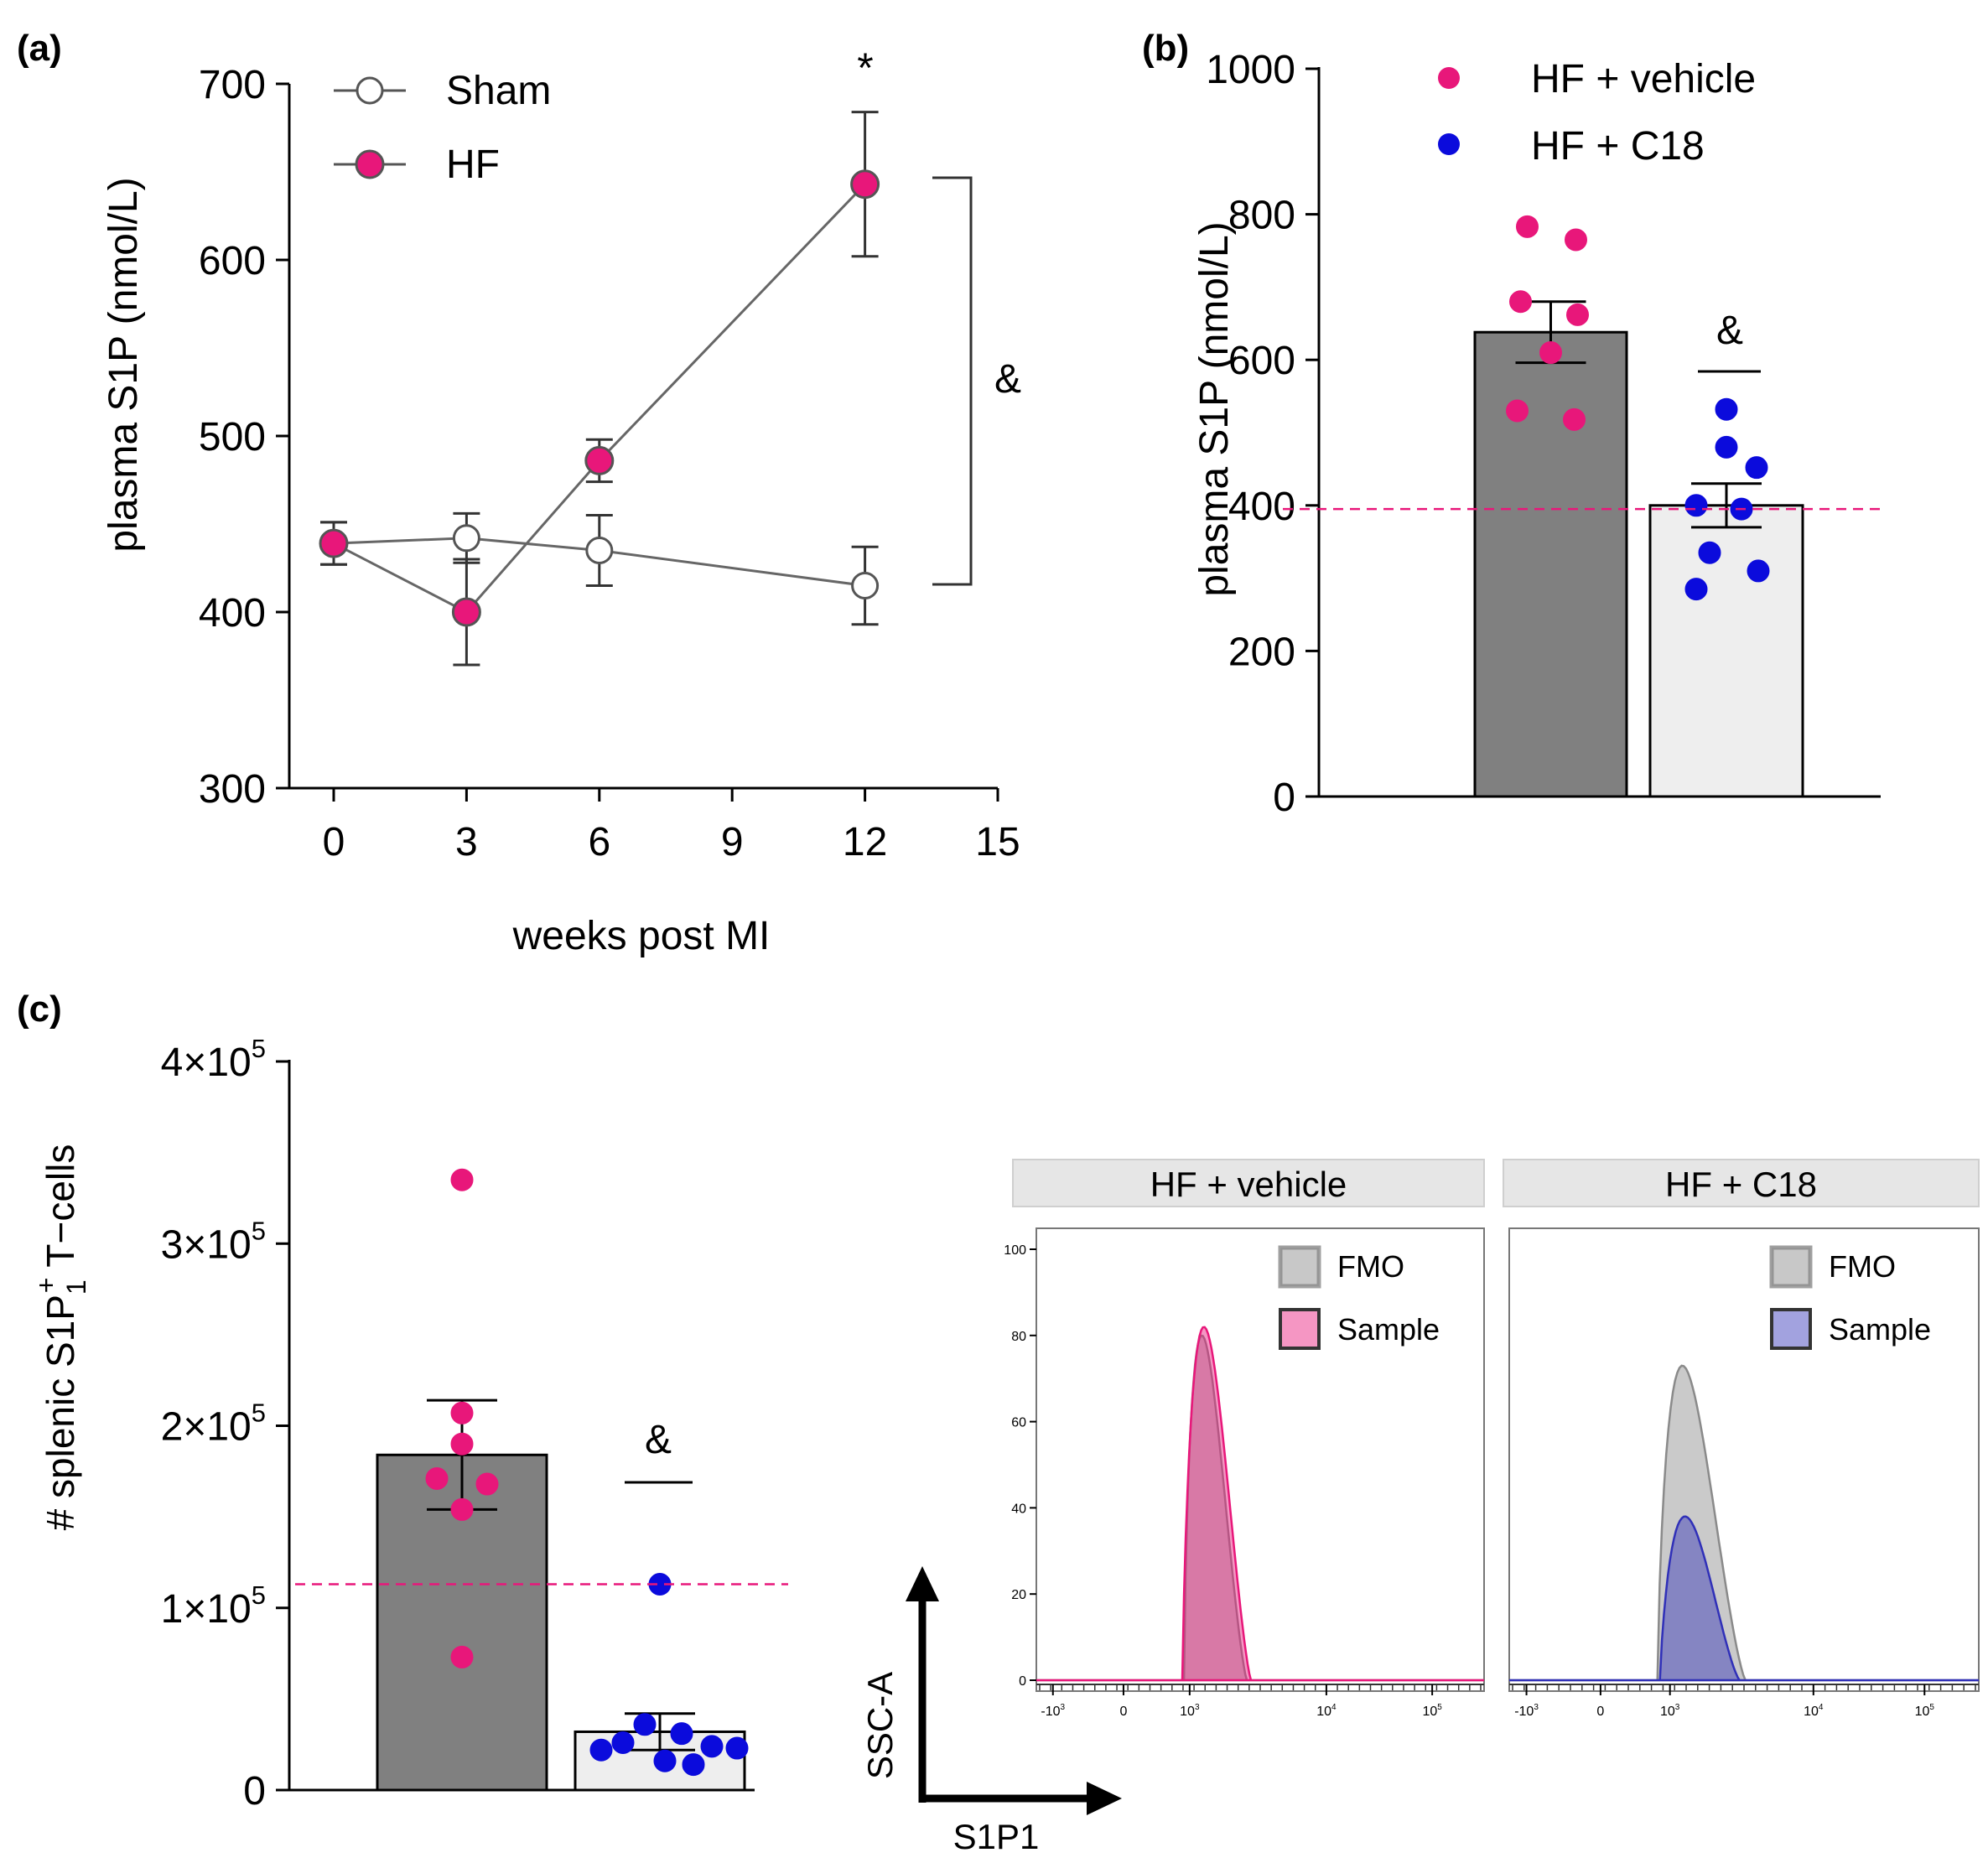 This screenshot has width=1988, height=1863. I want to click on panel-label-a: (a), so click(39, 48).